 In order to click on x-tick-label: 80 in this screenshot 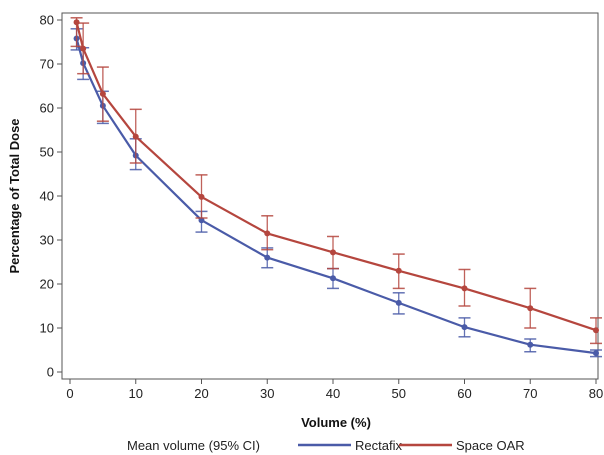, I will do `click(596, 393)`.